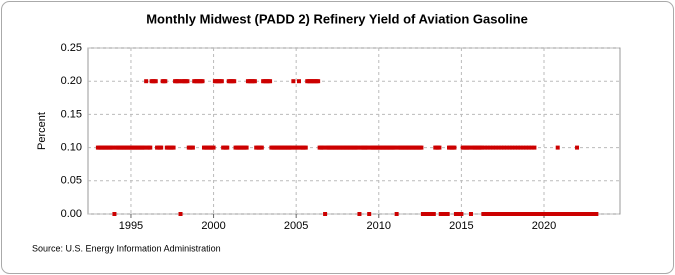 The width and height of the screenshot is (675, 275). I want to click on y-tick-label: 0.25, so click(71, 48).